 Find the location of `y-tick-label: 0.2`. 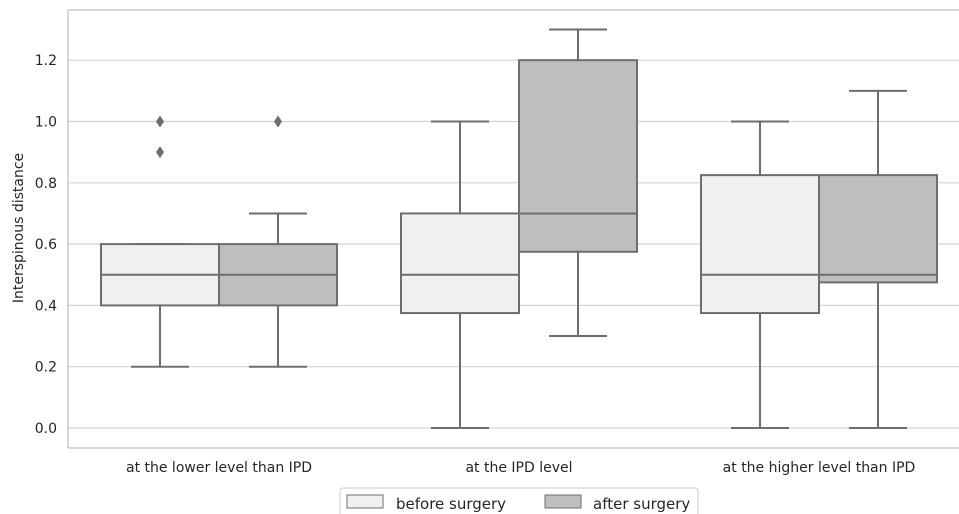

y-tick-label: 0.2 is located at coordinates (46, 368).